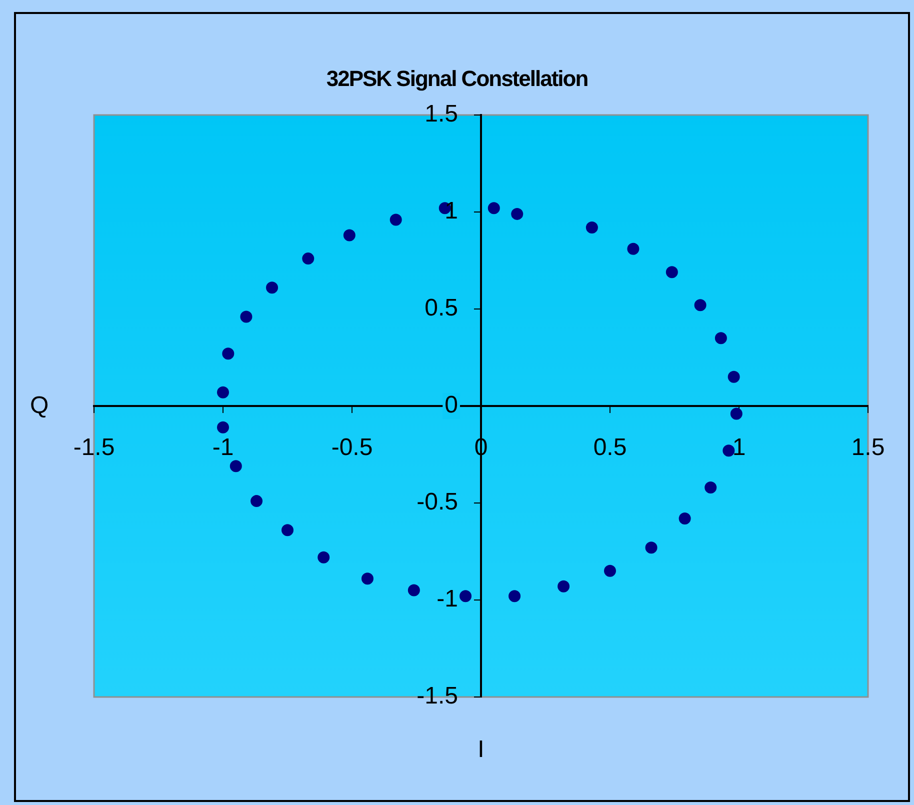 The height and width of the screenshot is (805, 914). I want to click on y-tick-label: 0.5, so click(441, 308).